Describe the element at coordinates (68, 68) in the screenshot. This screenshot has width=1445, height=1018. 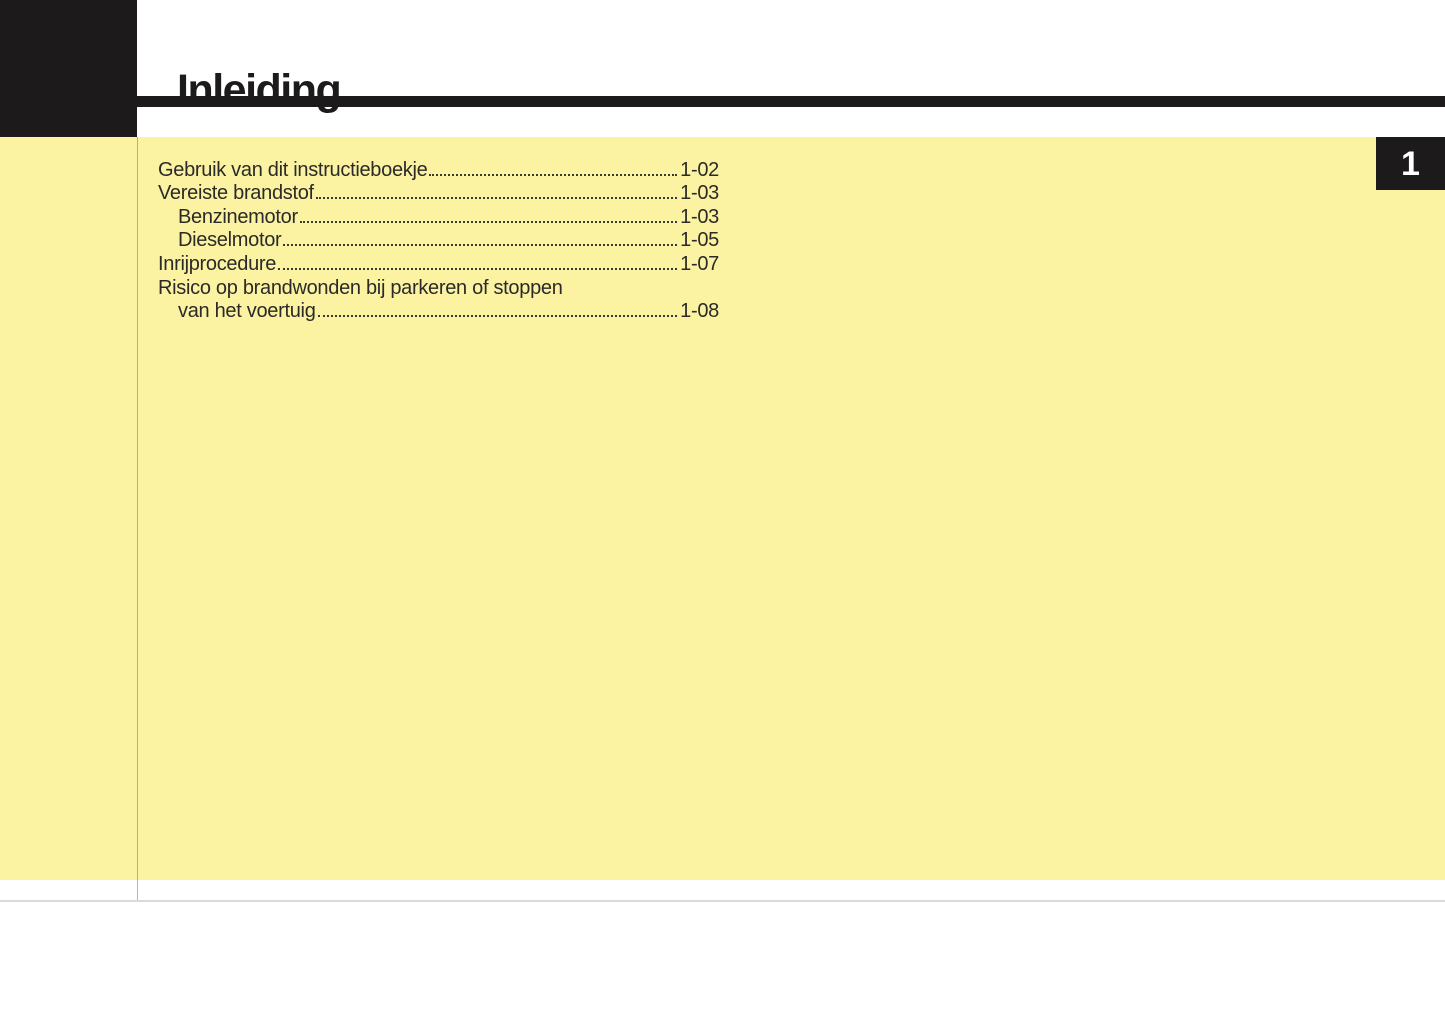
I see `corner-block` at that location.